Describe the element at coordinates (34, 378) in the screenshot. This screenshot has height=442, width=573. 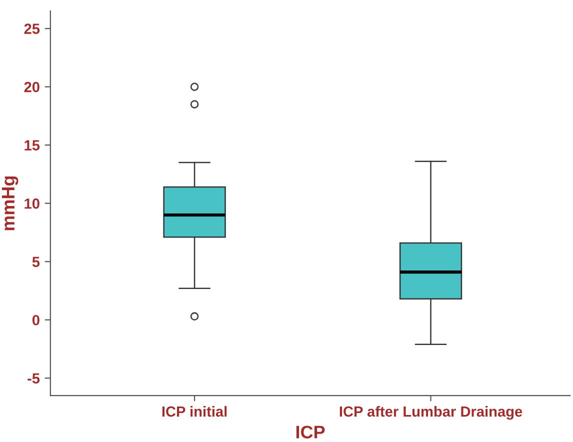
I see `y-tick-label: -5` at that location.